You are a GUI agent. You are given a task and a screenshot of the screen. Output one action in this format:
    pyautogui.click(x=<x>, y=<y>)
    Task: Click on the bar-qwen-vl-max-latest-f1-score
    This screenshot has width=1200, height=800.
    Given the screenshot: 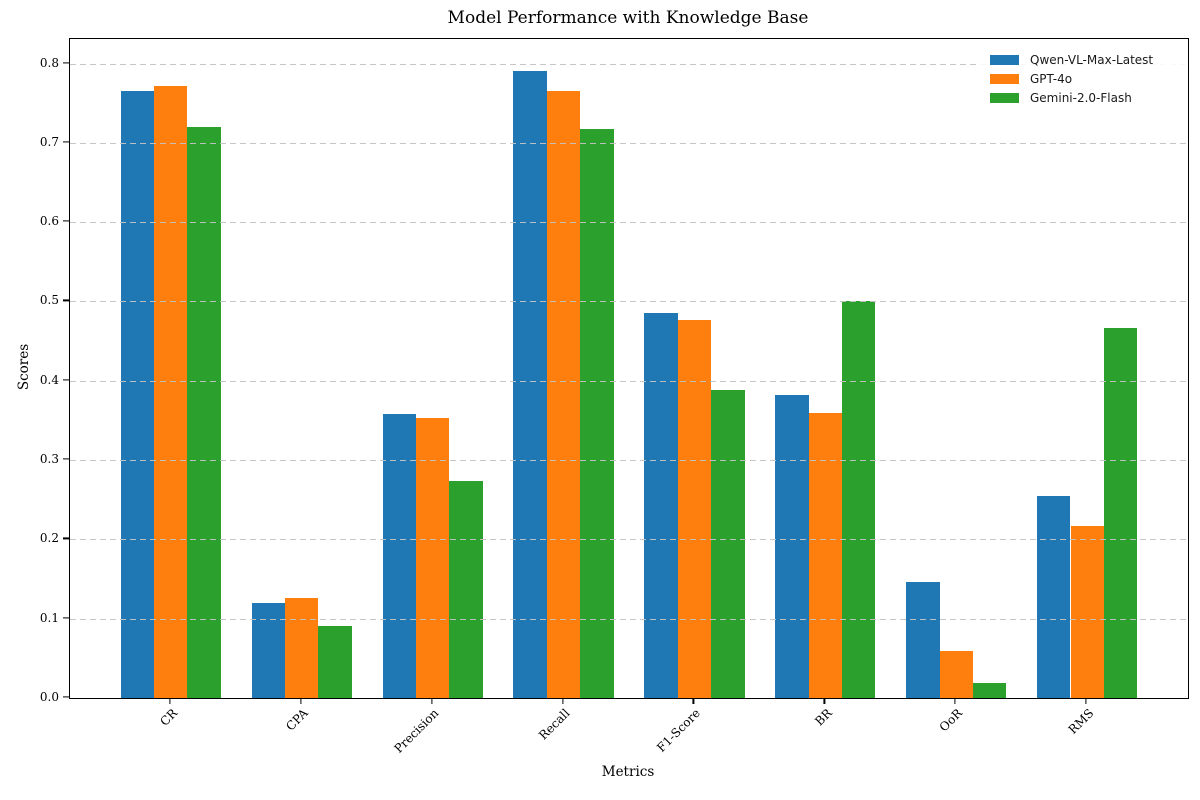 What is the action you would take?
    pyautogui.click(x=661, y=505)
    